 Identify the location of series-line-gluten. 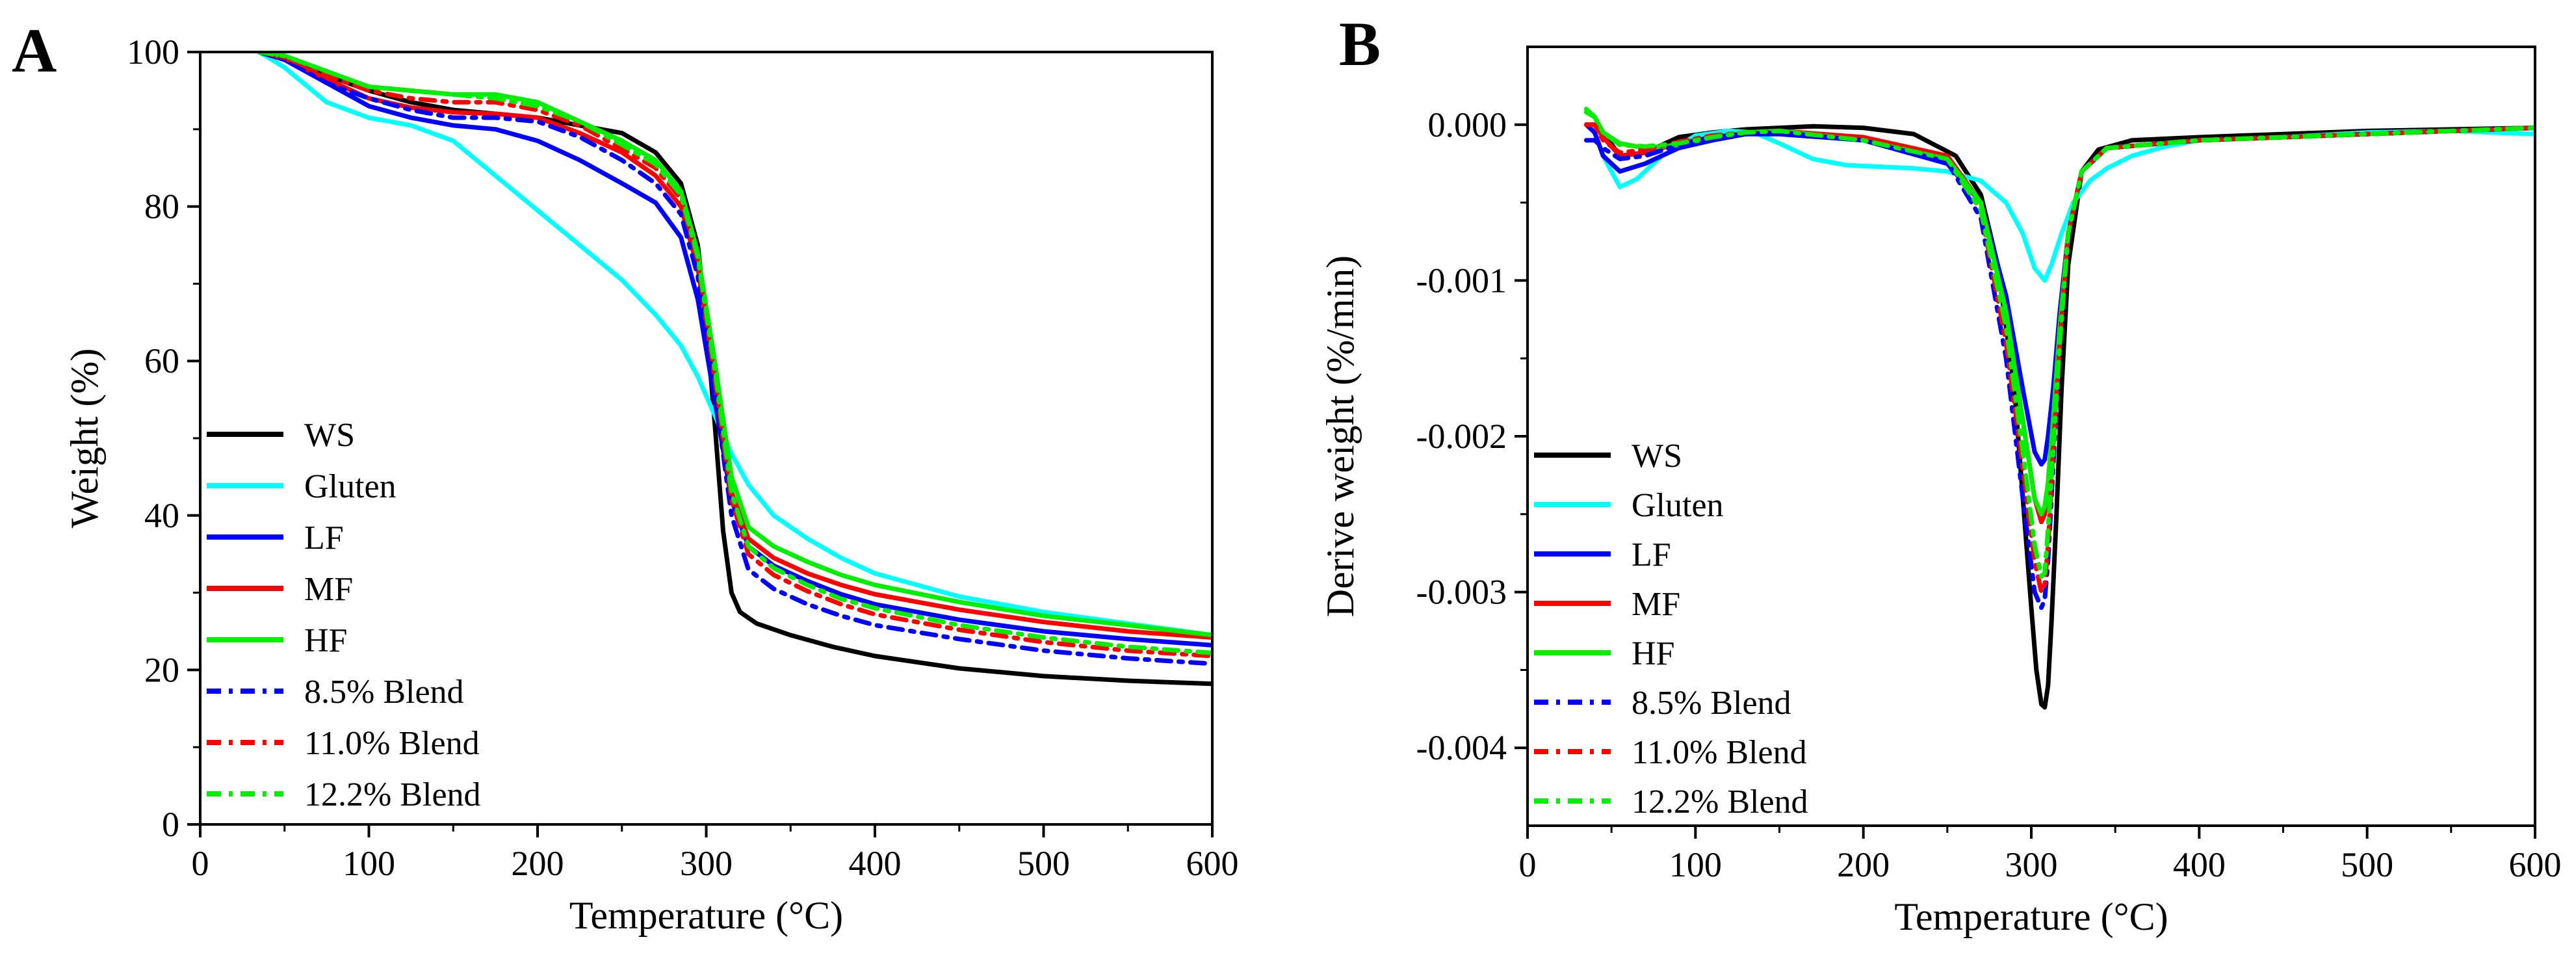
(2059, 202).